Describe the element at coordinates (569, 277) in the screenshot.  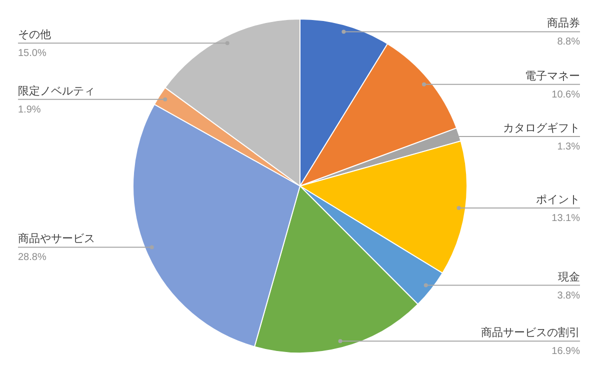
I see `slice-label: 現金` at that location.